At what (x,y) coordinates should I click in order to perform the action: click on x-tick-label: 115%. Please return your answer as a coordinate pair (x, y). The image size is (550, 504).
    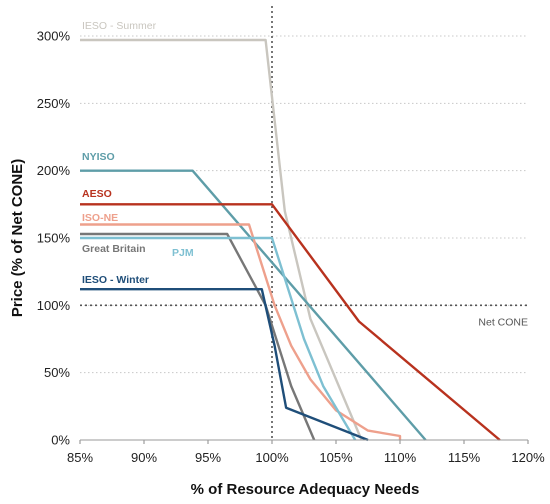
    Looking at the image, I should click on (464, 457).